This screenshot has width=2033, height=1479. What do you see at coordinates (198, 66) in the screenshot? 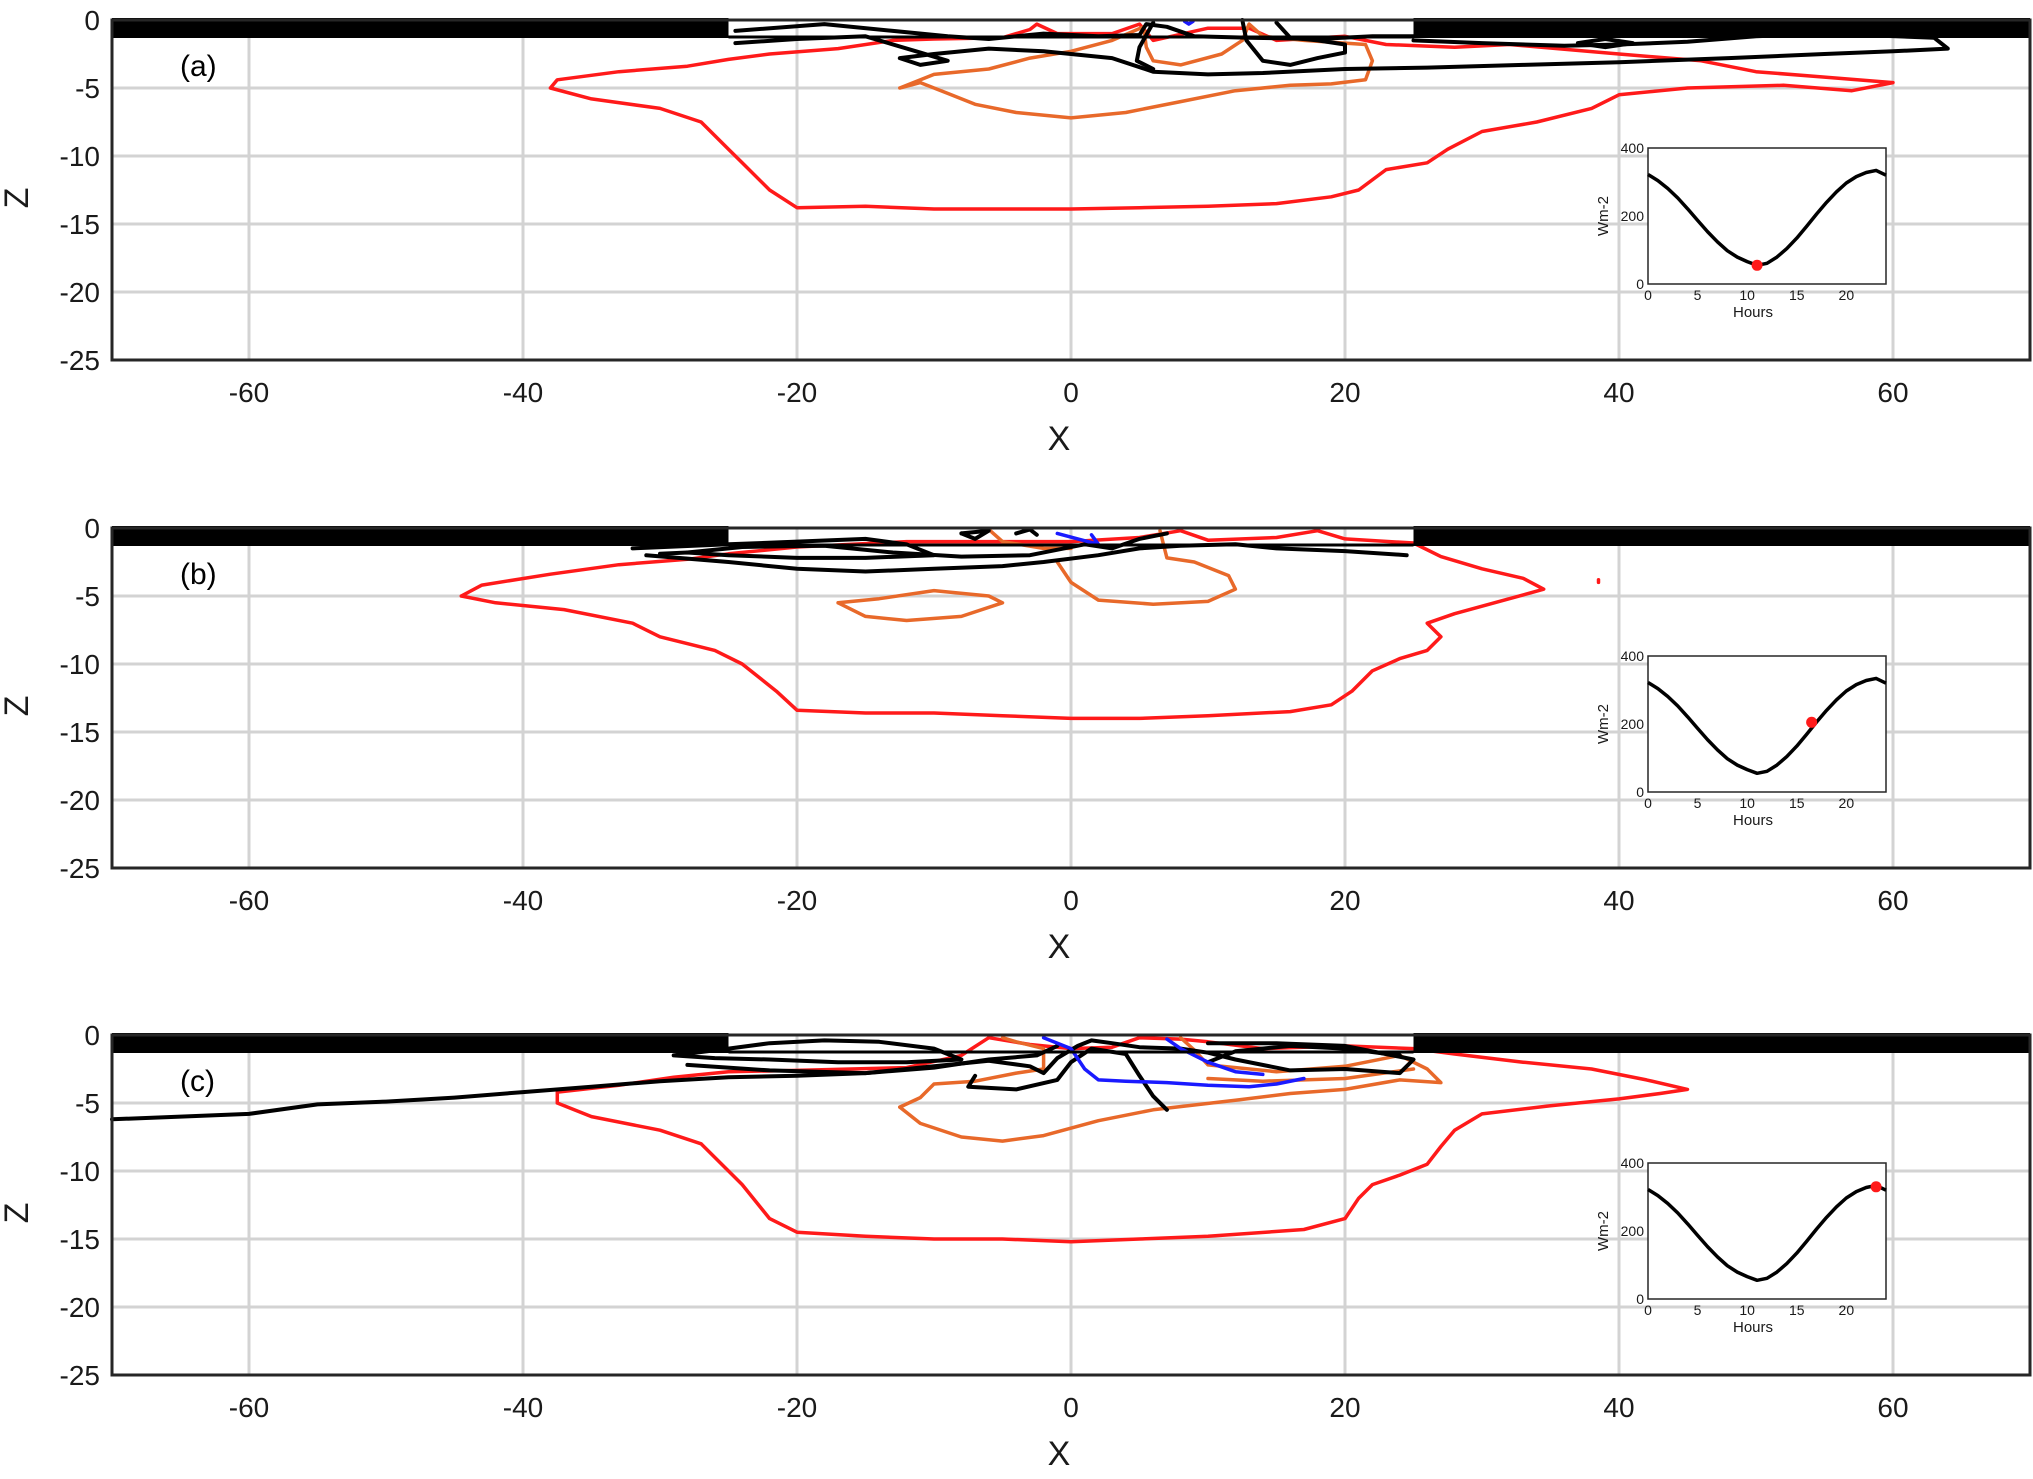
I see `panel-label: (a)` at bounding box center [198, 66].